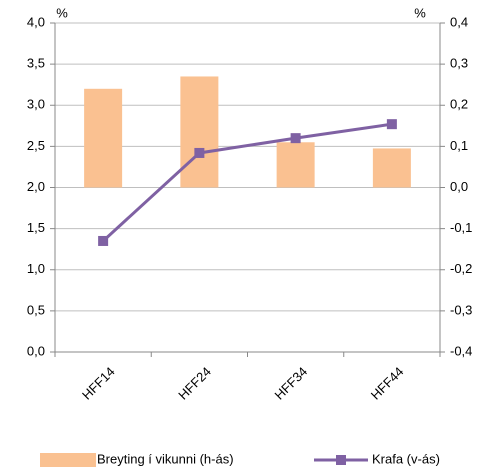 Image resolution: width=490 pixels, height=473 pixels. I want to click on y-tick-label: 1,5, so click(36, 227).